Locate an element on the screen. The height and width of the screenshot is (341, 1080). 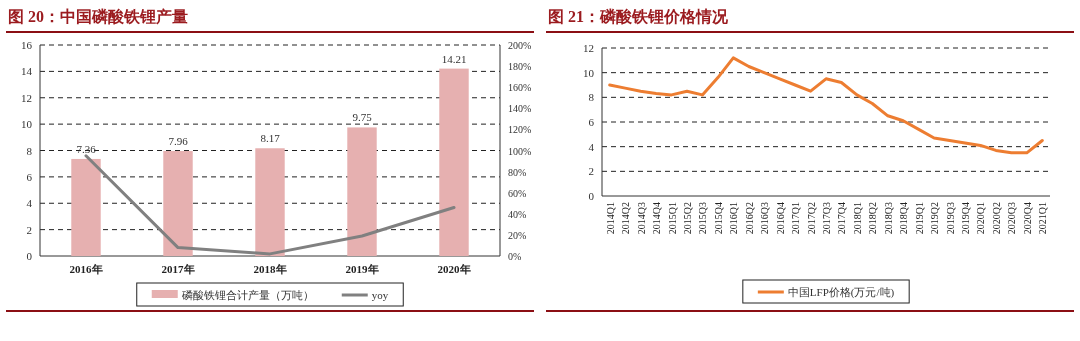
x-tick-label: 2015Q1 is located at coordinates (672, 218).